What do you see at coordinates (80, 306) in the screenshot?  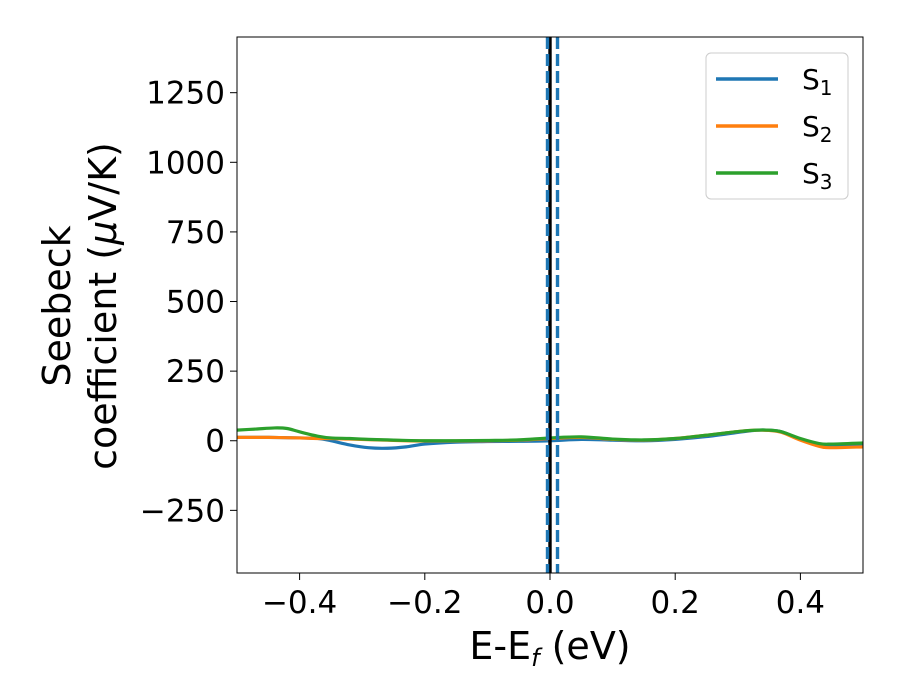 I see `y-axis-label: Seebeck coefficient (μV/K)` at bounding box center [80, 306].